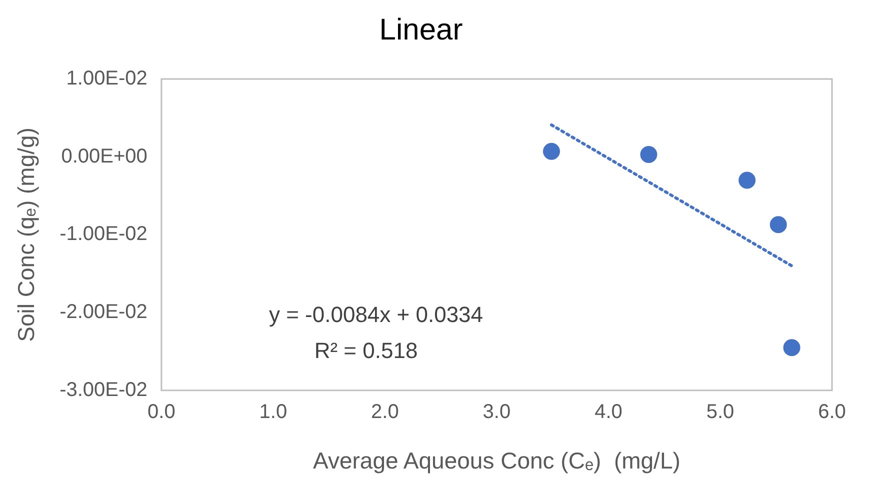 This screenshot has width=872, height=490. Describe the element at coordinates (376, 314) in the screenshot. I see `annotation: y = -0.0084x + 0.0334` at that location.